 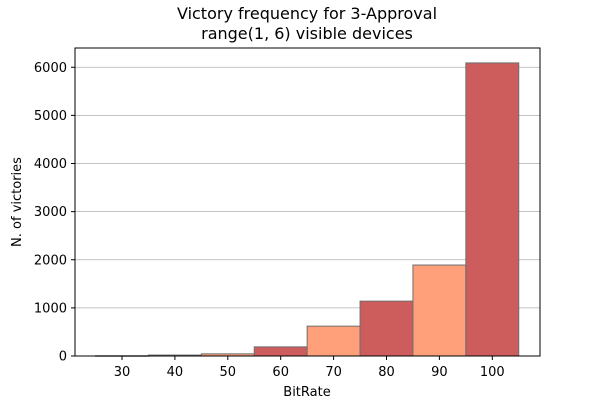 I want to click on y-tick-label: 3000, so click(x=50, y=212).